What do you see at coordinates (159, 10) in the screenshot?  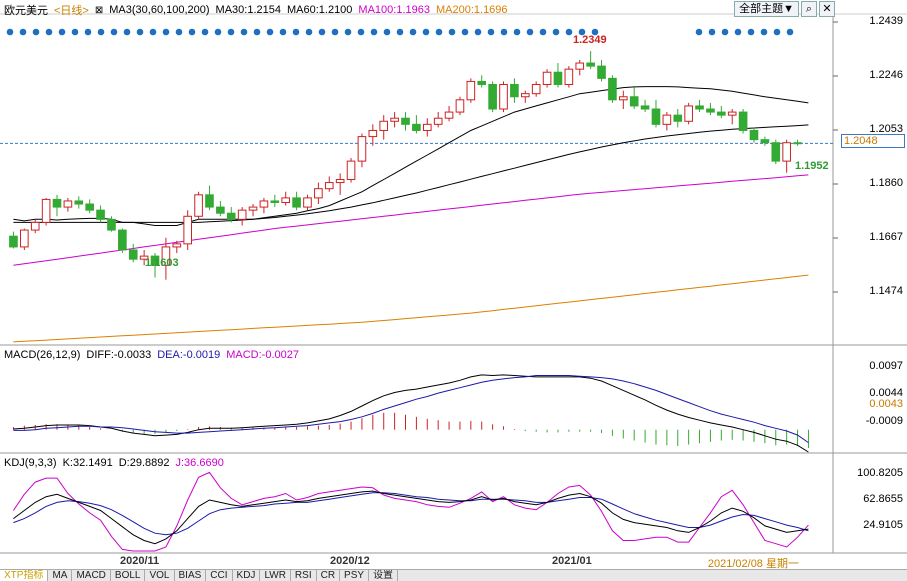 I see `ma-title: MA3(30,60,100,200)` at bounding box center [159, 10].